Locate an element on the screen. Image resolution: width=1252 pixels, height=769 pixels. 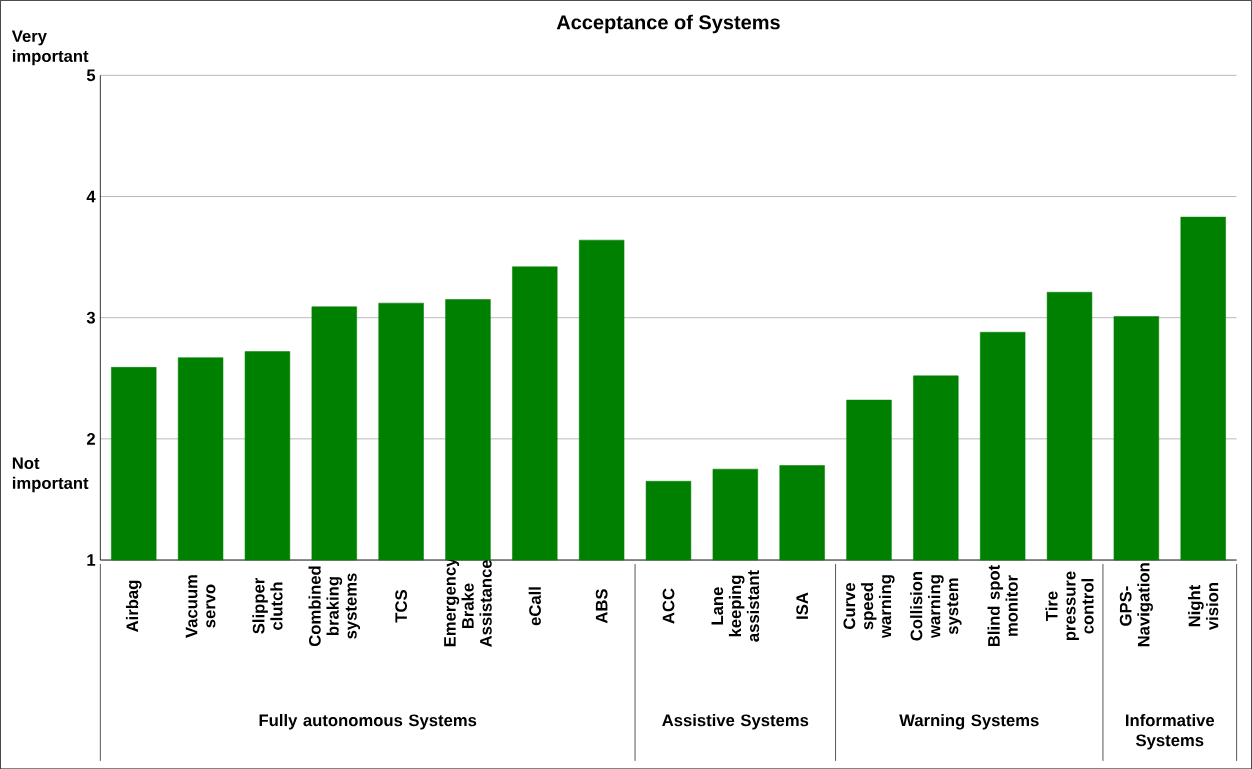
y-tick-label: 4 is located at coordinates (91, 196).